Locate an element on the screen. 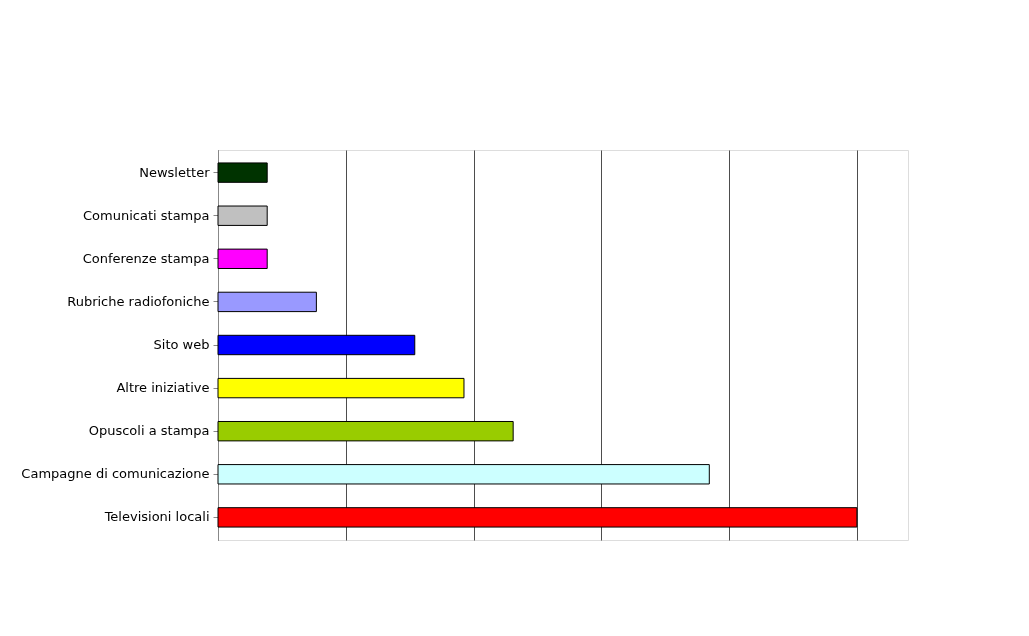 Image resolution: width=1029 pixels, height=636 pixels. y-tick-label: Sito web is located at coordinates (181, 344).